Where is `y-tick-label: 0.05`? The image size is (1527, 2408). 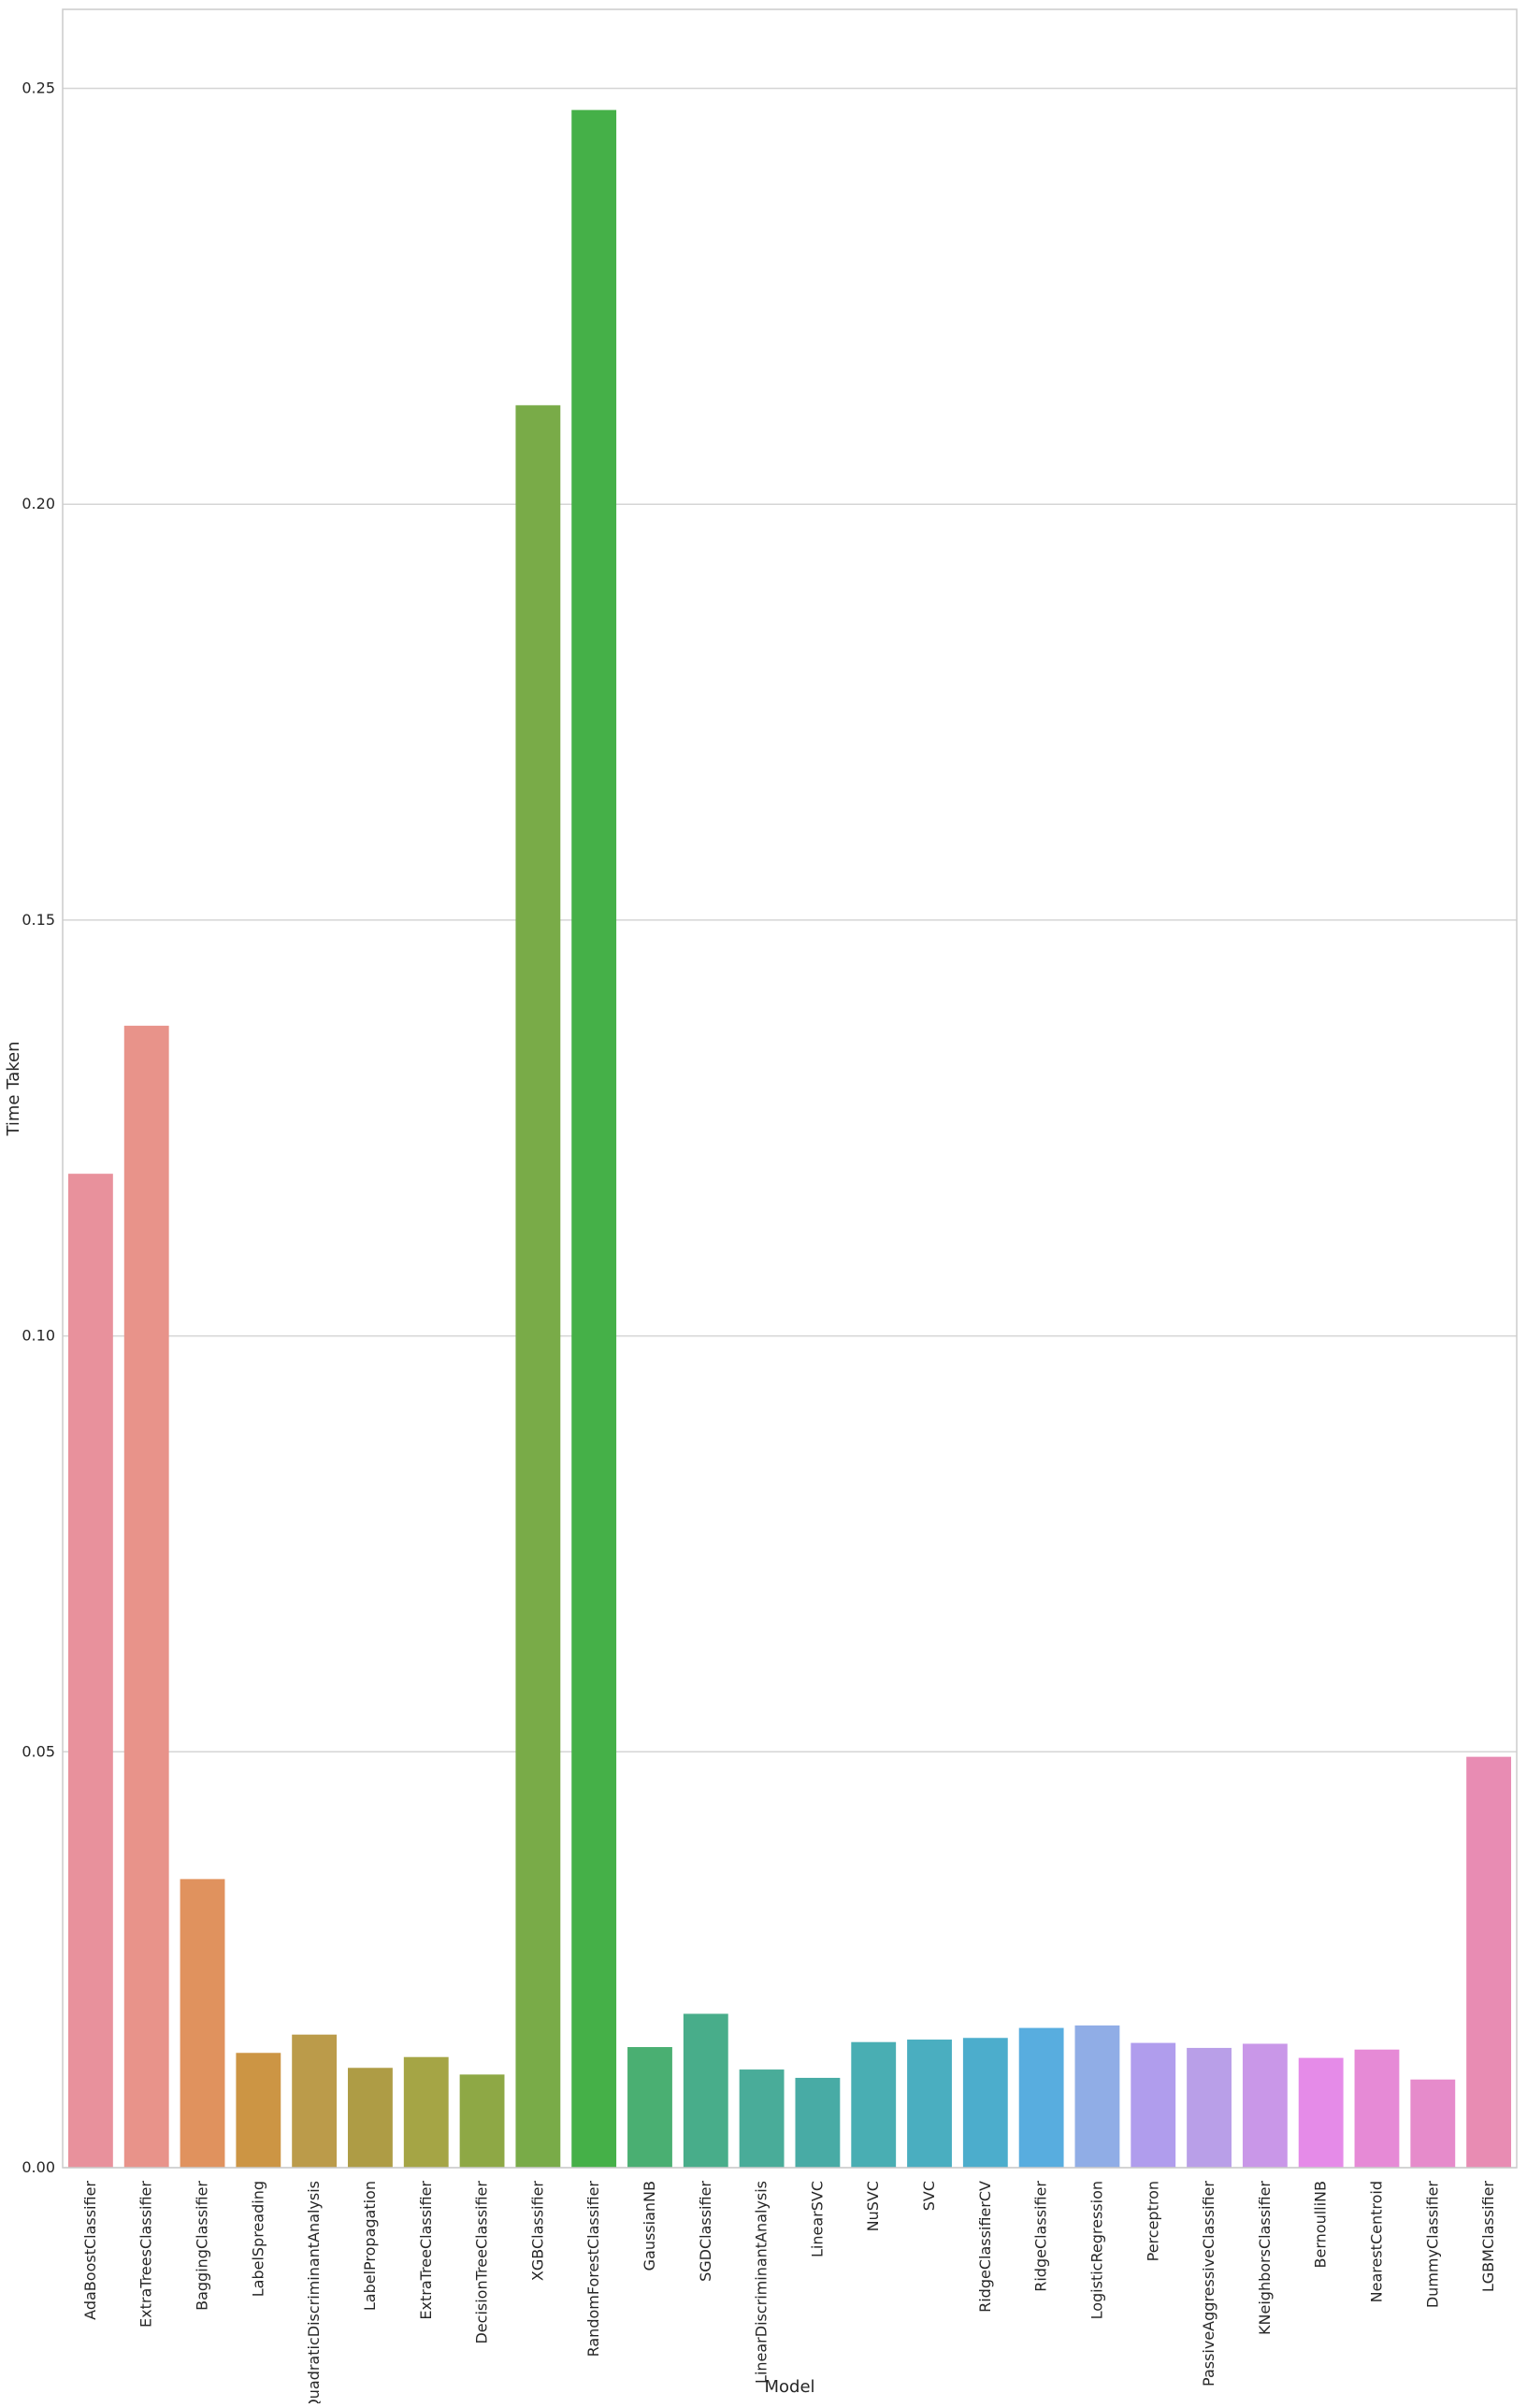 y-tick-label: 0.05 is located at coordinates (38, 1751).